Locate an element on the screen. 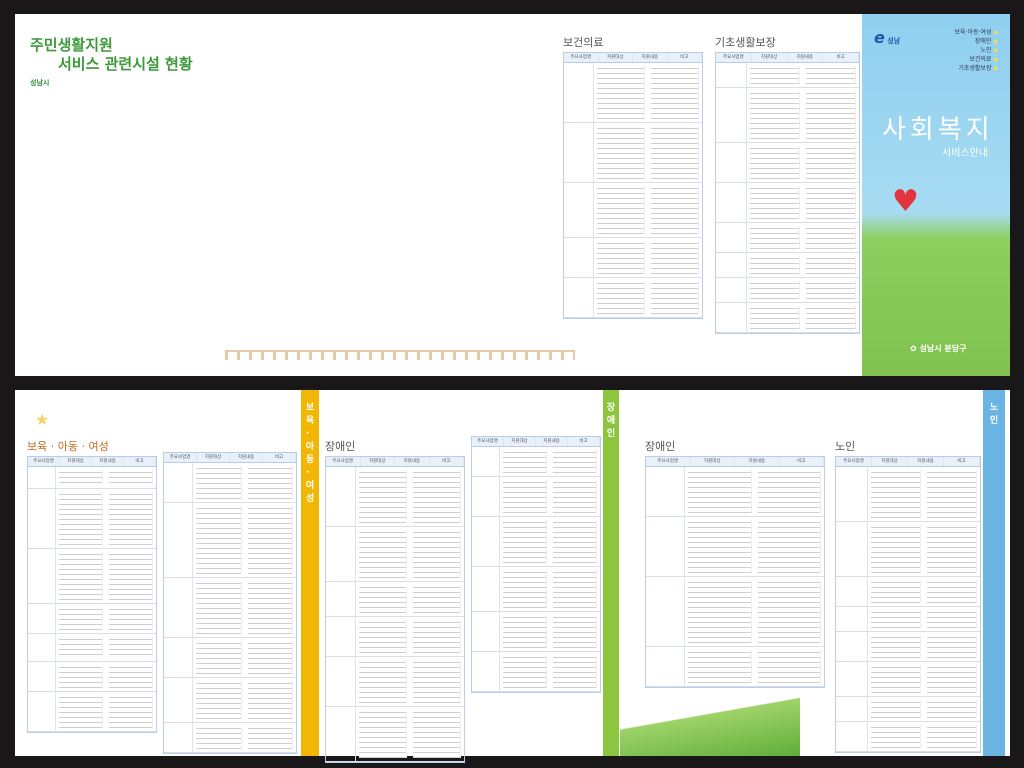 The image size is (1024, 768). cover-menu: 보육·아동·여성 장애인 노인 보건의료 기초생활보장 is located at coordinates (976, 50).